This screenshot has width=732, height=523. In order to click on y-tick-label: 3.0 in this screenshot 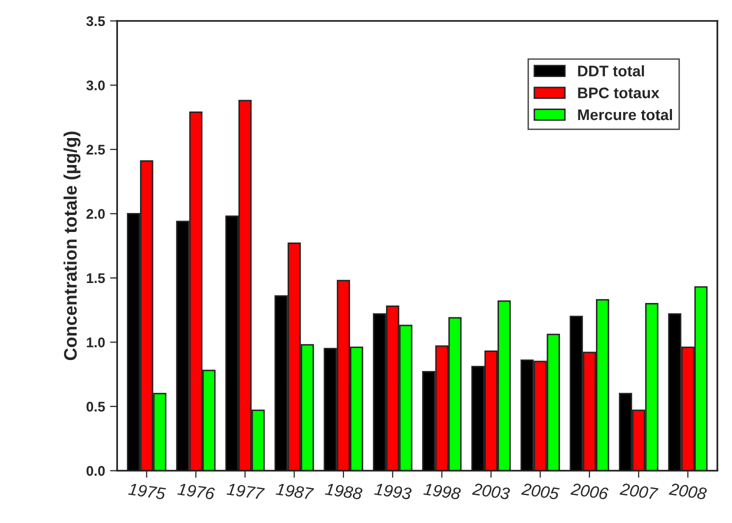, I will do `click(95, 85)`.